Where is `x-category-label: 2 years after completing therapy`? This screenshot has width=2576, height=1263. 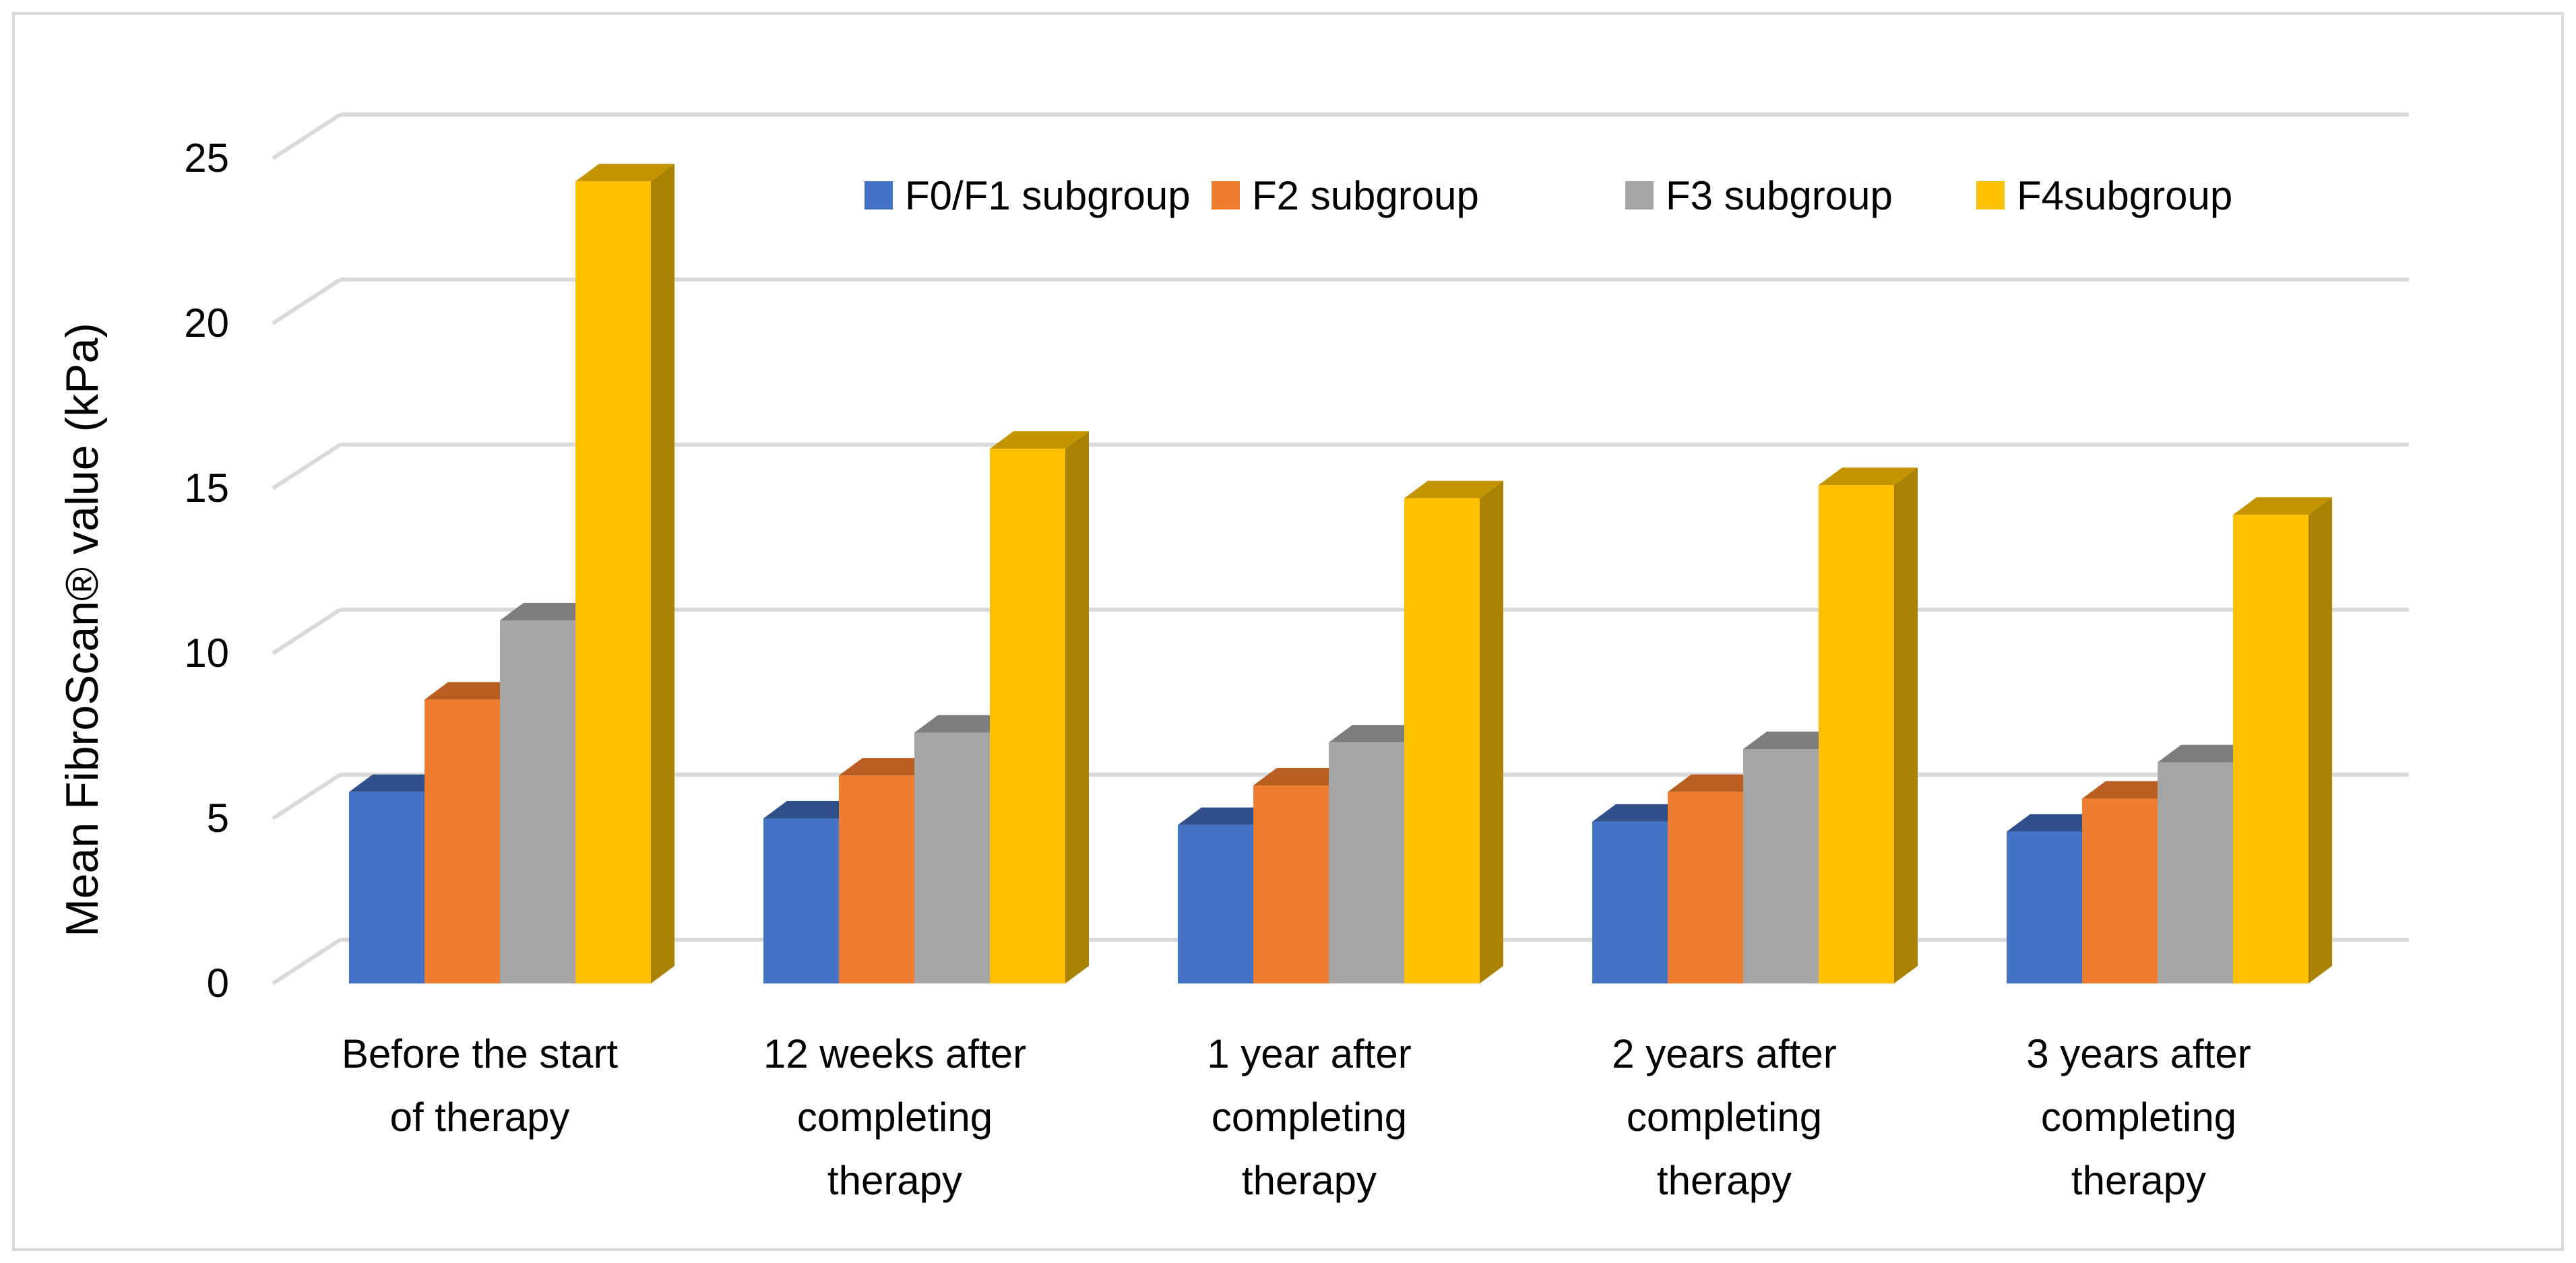
x-category-label: 2 years after completing therapy is located at coordinates (1724, 1117).